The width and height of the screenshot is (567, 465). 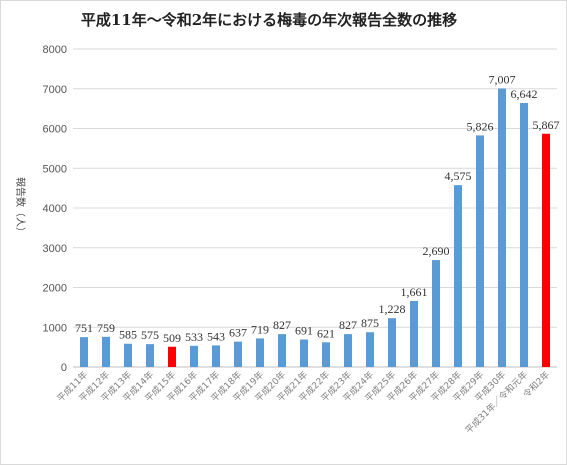 What do you see at coordinates (458, 176) in the screenshot?
I see `data-label: 4,575` at bounding box center [458, 176].